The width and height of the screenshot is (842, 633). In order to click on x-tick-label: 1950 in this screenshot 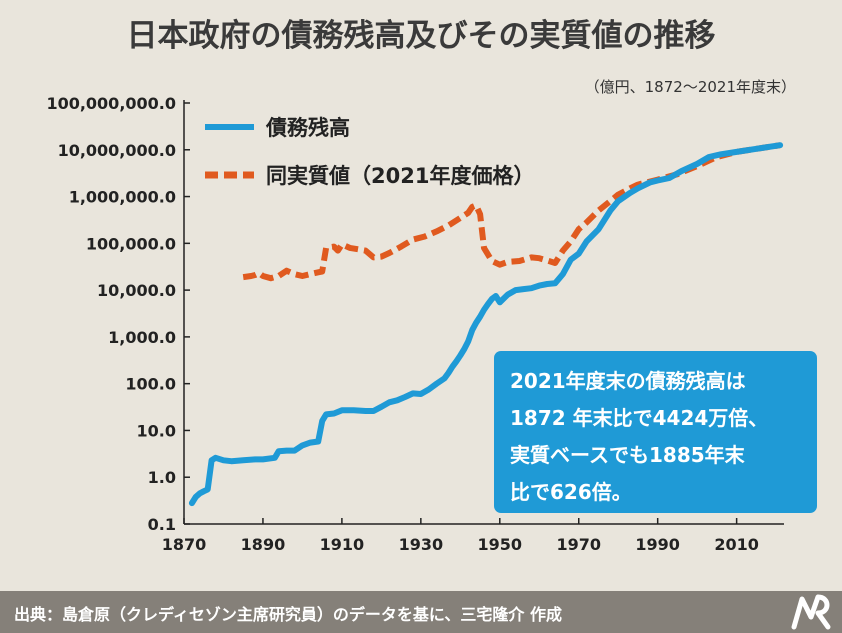, I will do `click(500, 544)`.